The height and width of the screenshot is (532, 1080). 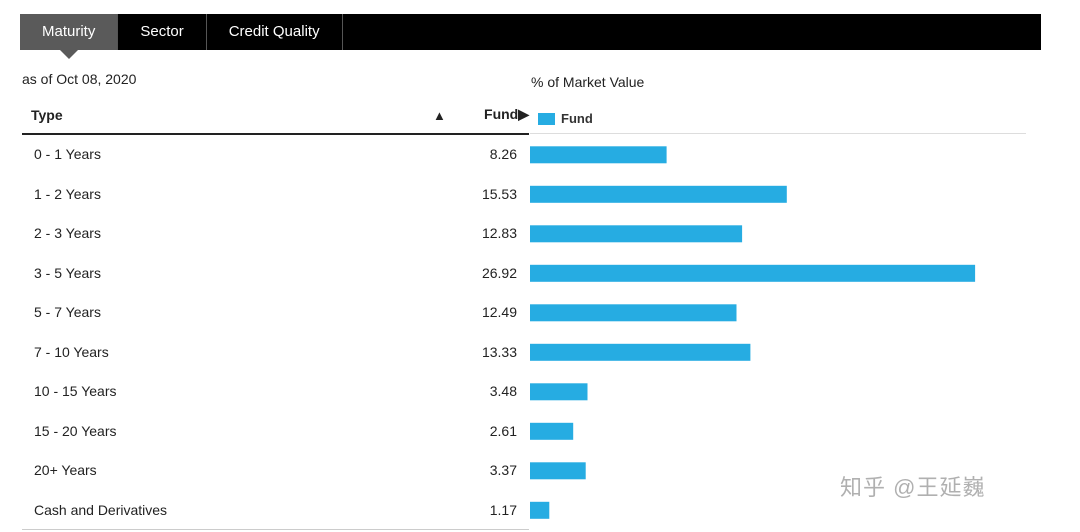 I want to click on bar-15-20-years, so click(x=552, y=431).